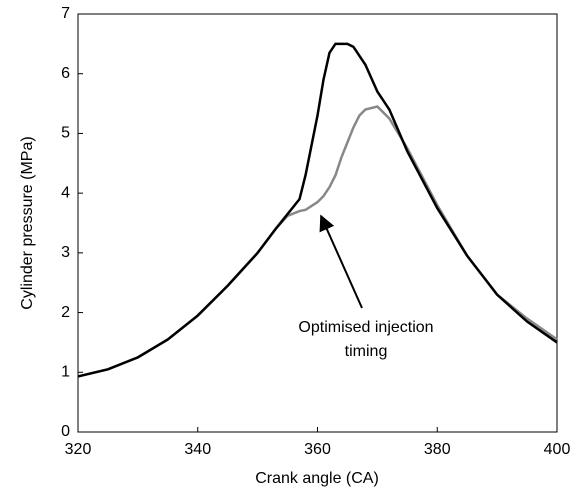  What do you see at coordinates (341, 261) in the screenshot?
I see `annotation-arrow` at bounding box center [341, 261].